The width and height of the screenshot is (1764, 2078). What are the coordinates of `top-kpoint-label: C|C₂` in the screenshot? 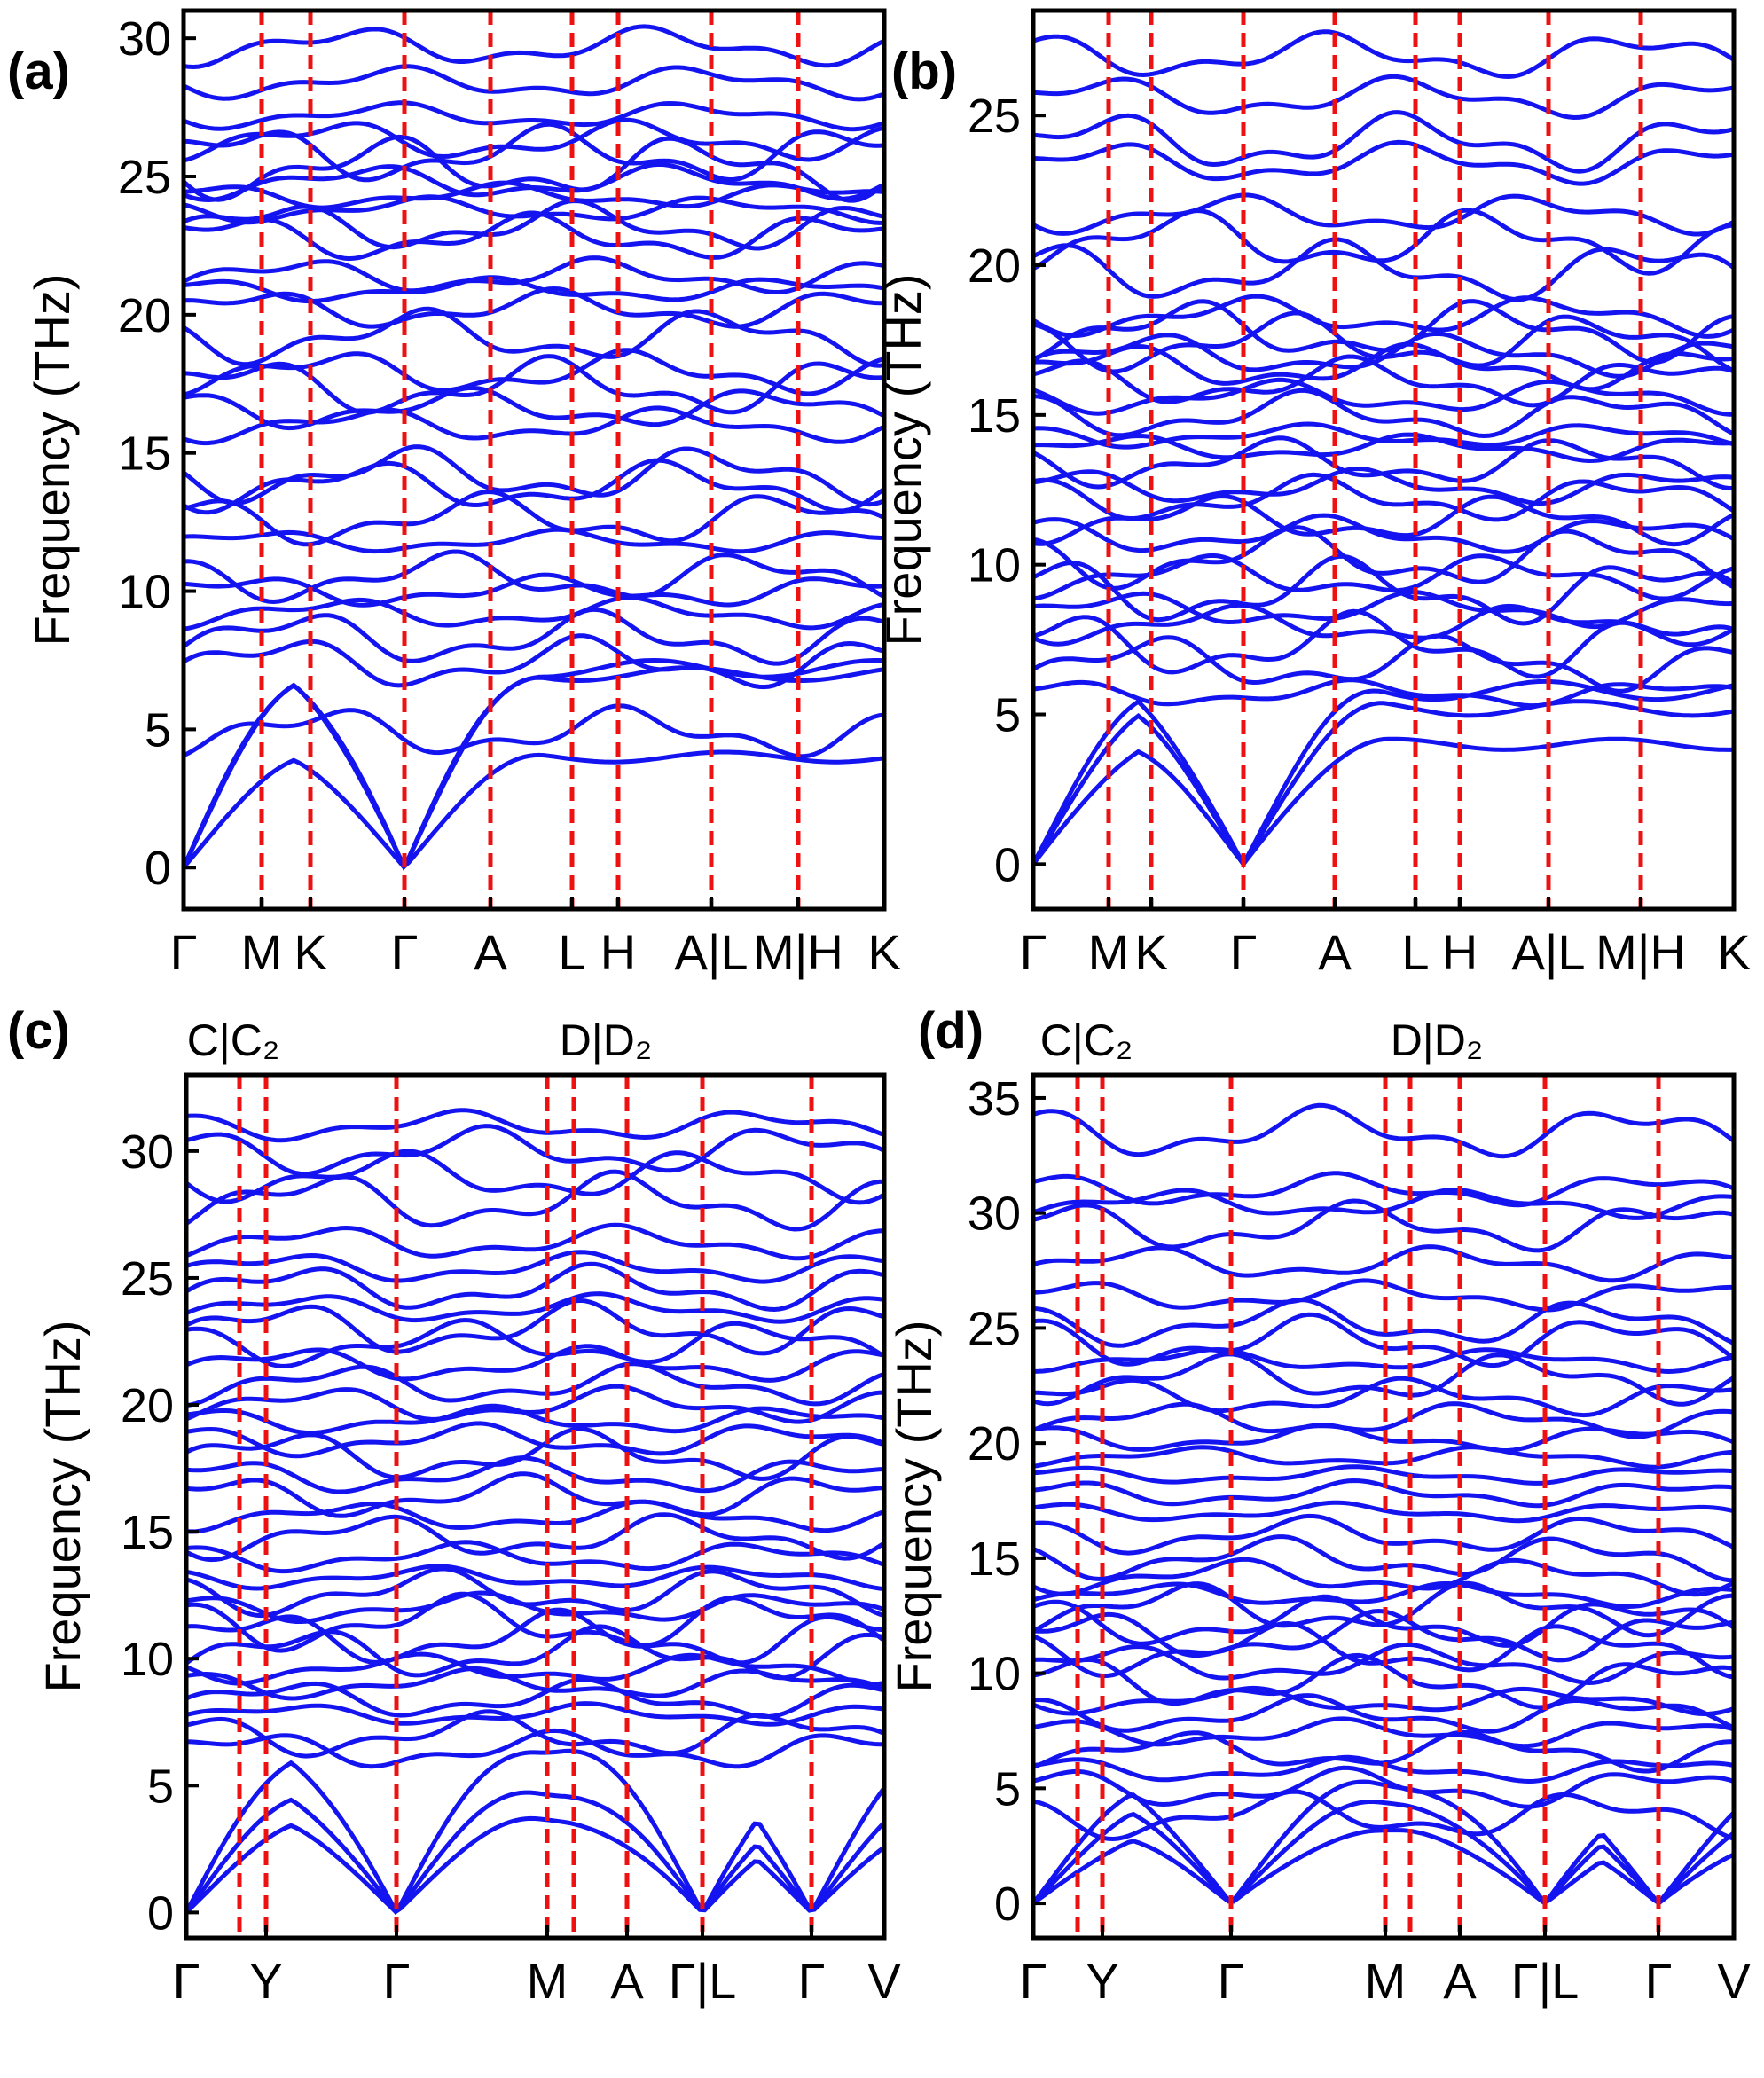 It's located at (233, 1040).